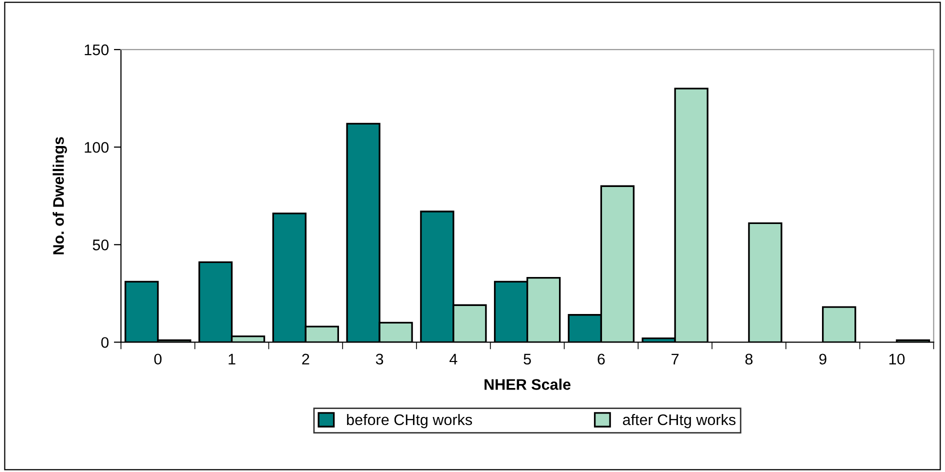  What do you see at coordinates (679, 421) in the screenshot?
I see `legend-label: after CHtg works` at bounding box center [679, 421].